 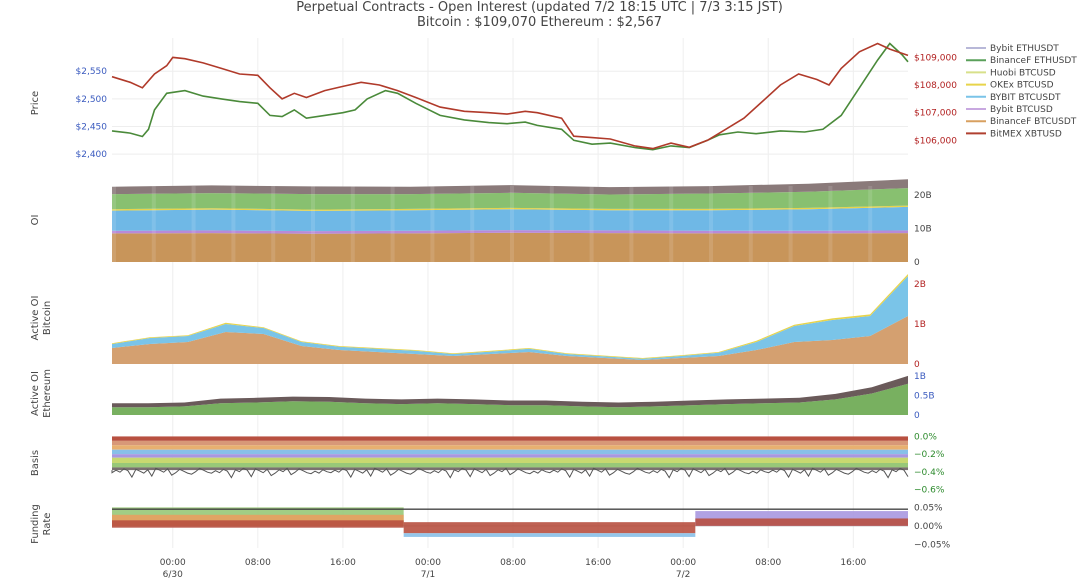 I want to click on x-tick-label-8: 16:00, so click(x=853, y=563).